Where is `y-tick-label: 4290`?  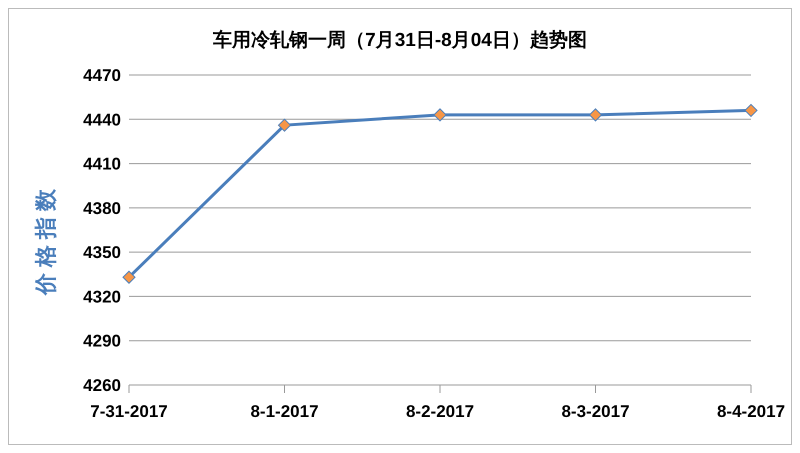
y-tick-label: 4290 is located at coordinates (102, 341).